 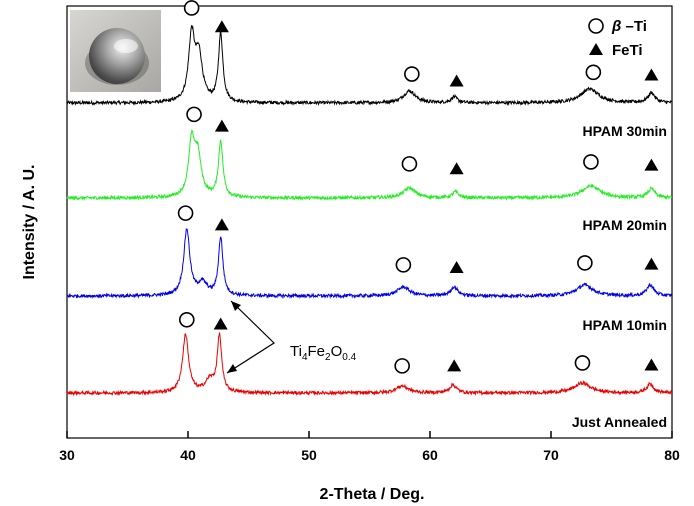 What do you see at coordinates (624, 225) in the screenshot?
I see `series-label-hpam-20min: HPAM 20min` at bounding box center [624, 225].